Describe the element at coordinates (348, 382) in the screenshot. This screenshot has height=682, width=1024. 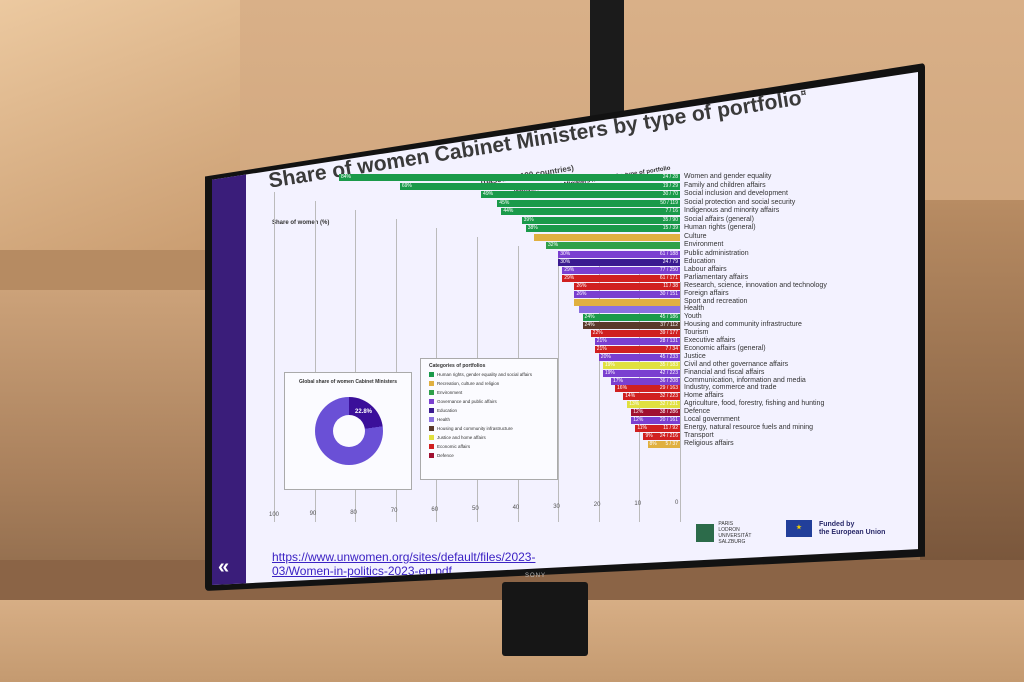
I see `donut-header: Global share of women Cabinet Ministers` at that location.